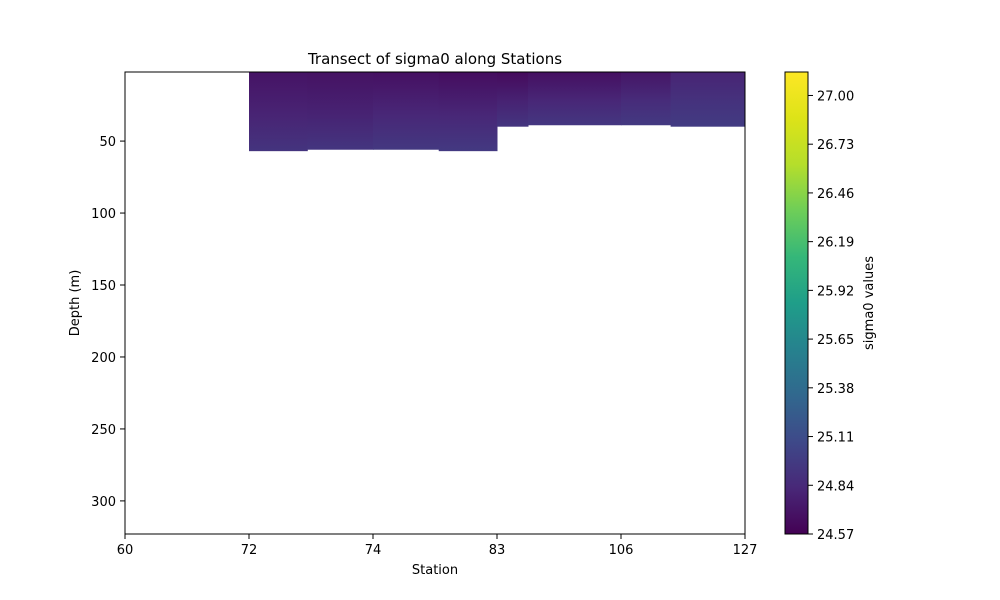  I want to click on colorbar-tick-label: 24.84, so click(835, 486).